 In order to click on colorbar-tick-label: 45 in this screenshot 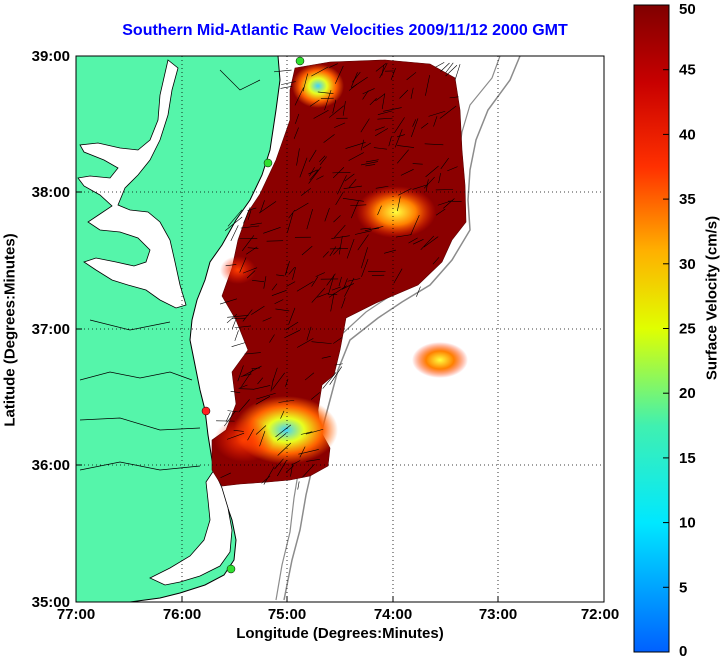, I will do `click(687, 70)`.